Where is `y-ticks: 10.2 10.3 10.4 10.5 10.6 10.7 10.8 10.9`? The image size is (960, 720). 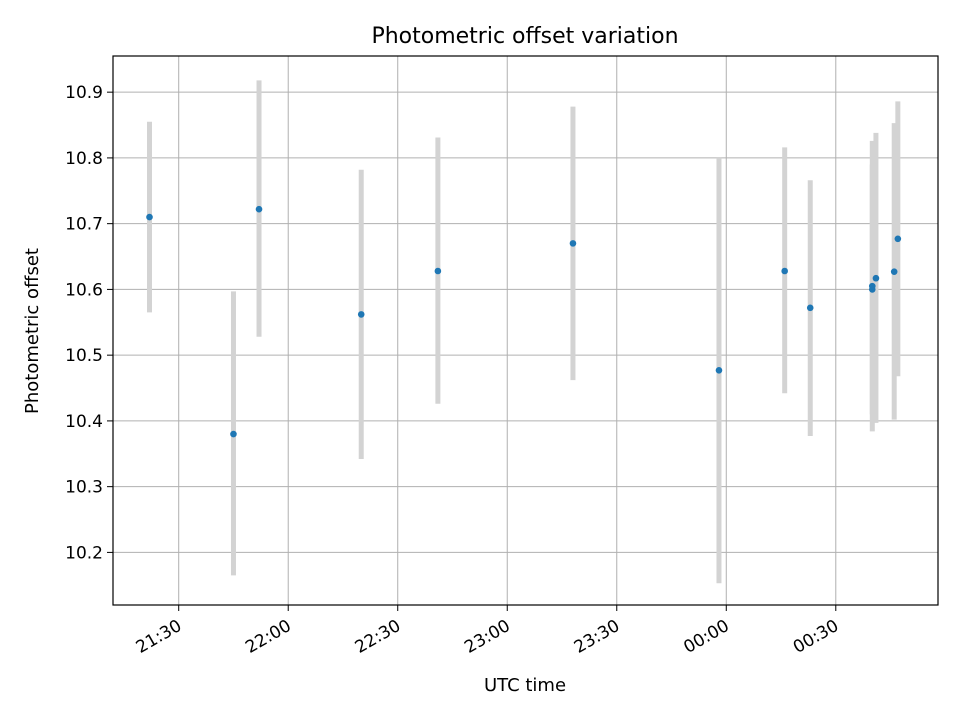 y-ticks: 10.2 10.3 10.4 10.5 10.6 10.7 10.8 10.9 is located at coordinates (89, 323).